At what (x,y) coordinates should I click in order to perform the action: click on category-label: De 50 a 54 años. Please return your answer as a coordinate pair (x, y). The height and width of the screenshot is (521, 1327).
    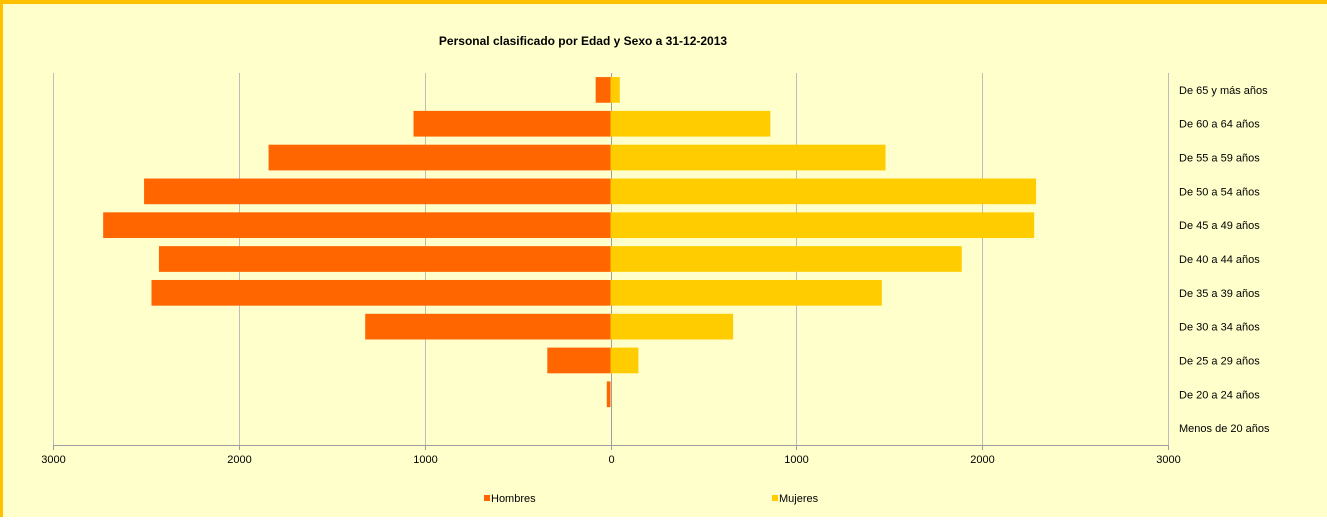
    Looking at the image, I should click on (1219, 192).